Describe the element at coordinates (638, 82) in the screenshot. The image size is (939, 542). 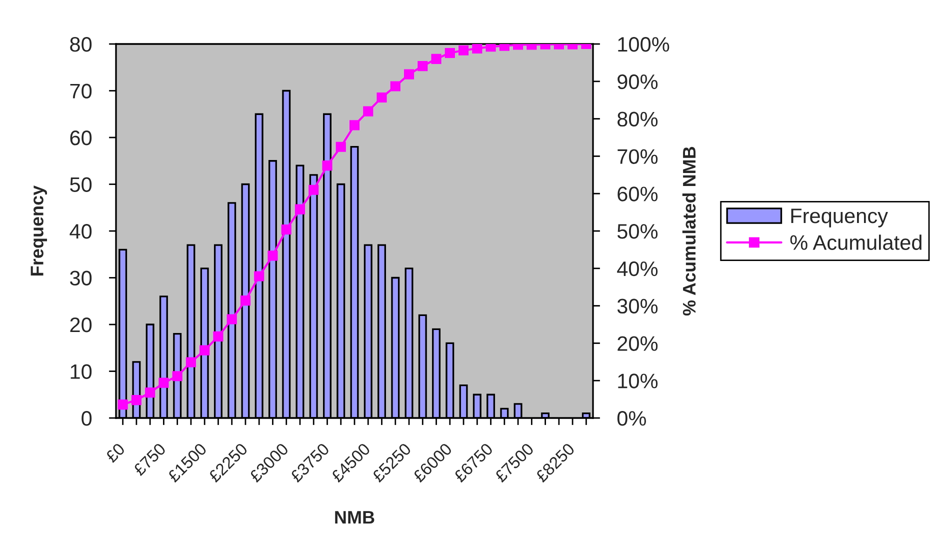
I see `y2-tick-label: 90%` at that location.